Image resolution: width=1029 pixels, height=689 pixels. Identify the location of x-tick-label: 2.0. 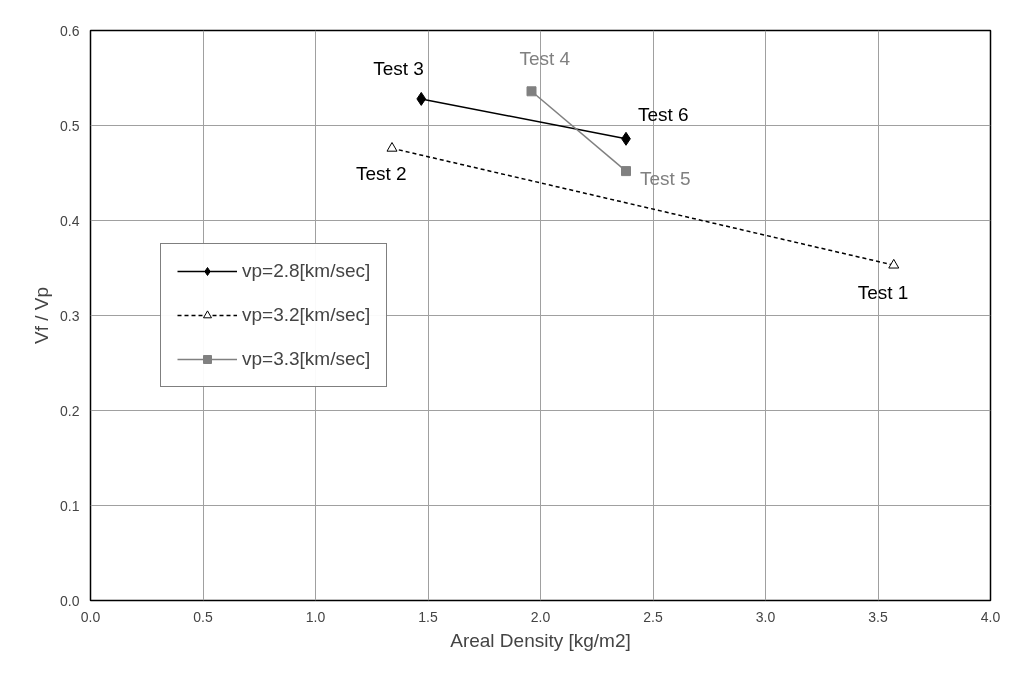
(540, 616).